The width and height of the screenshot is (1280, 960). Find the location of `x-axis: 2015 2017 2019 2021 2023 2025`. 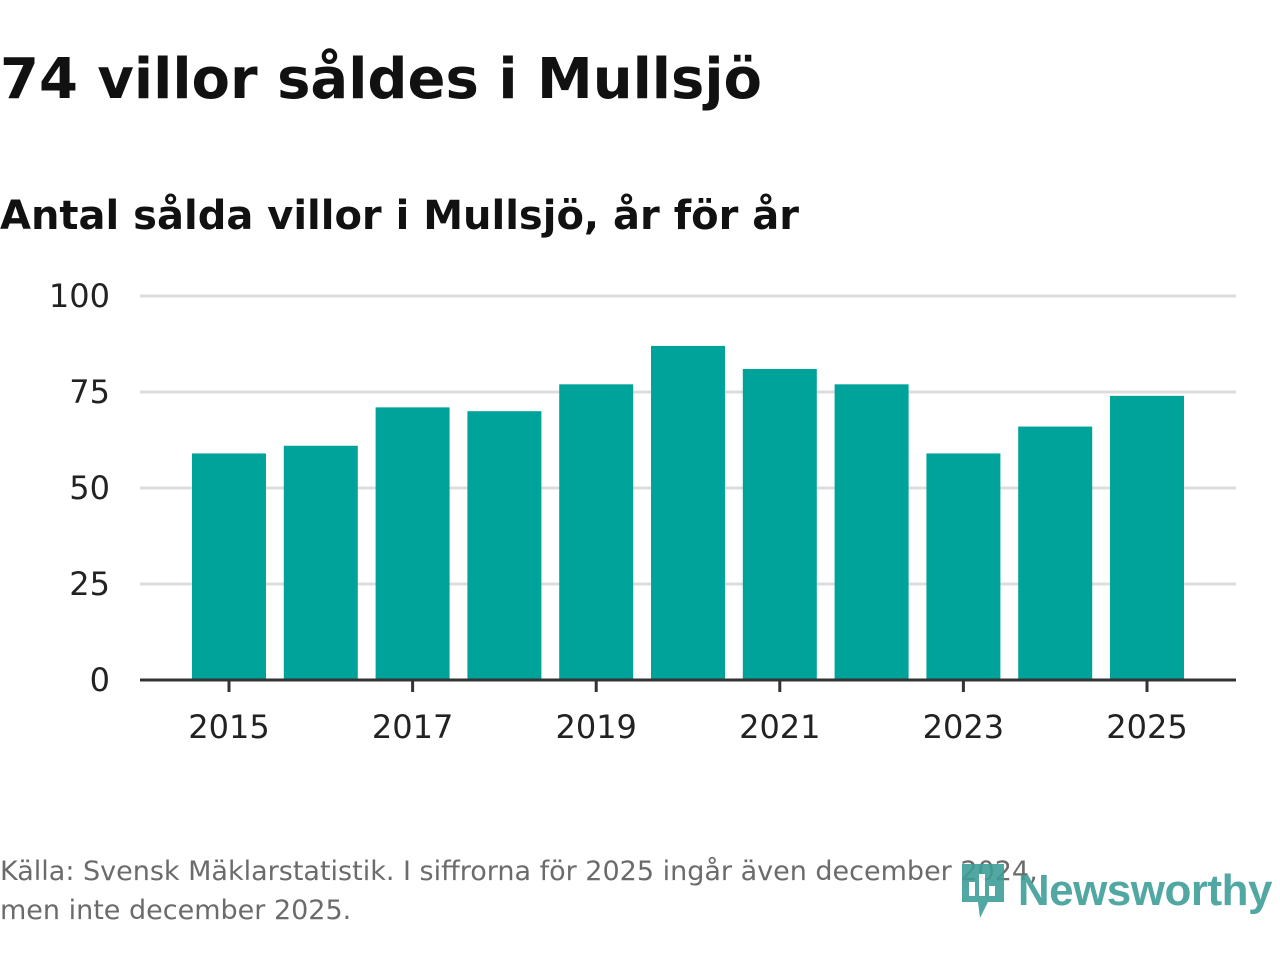

x-axis: 2015 2017 2019 2021 2023 2025 is located at coordinates (688, 713).